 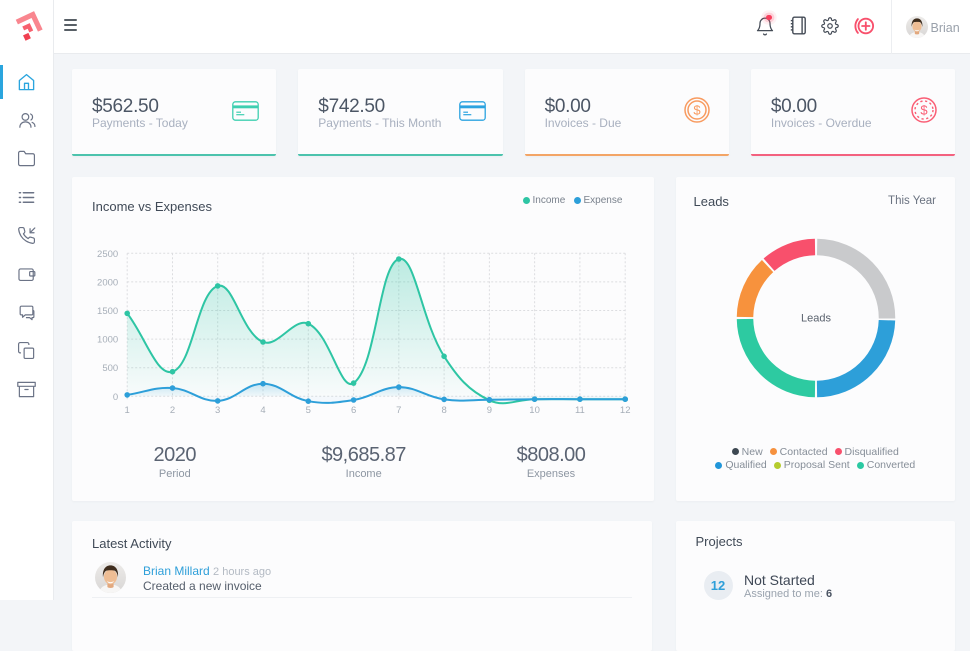 What do you see at coordinates (353, 410) in the screenshot?
I see `svg-text: 6` at bounding box center [353, 410].